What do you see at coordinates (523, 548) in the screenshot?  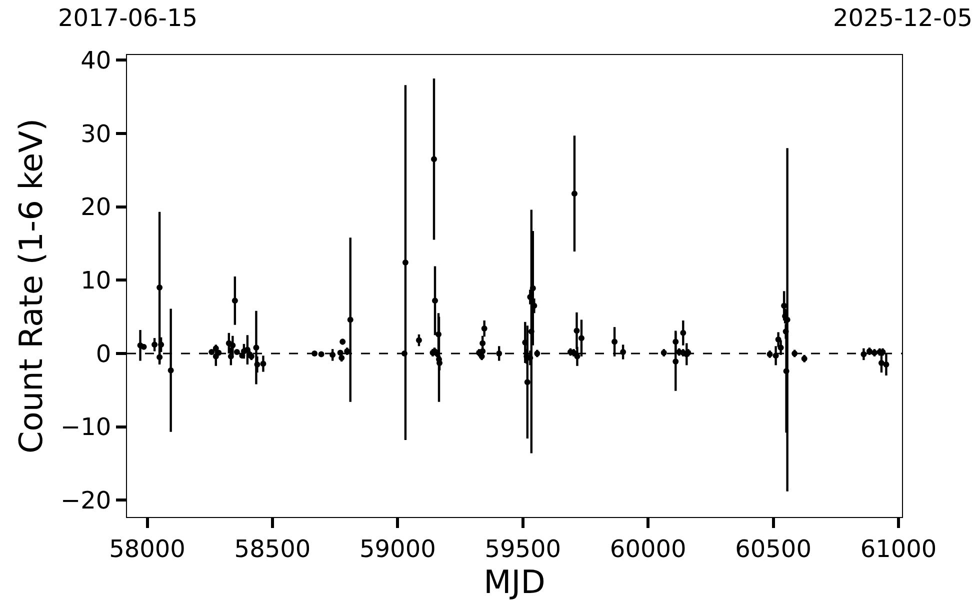 I see `x-tick-label: 59500` at bounding box center [523, 548].